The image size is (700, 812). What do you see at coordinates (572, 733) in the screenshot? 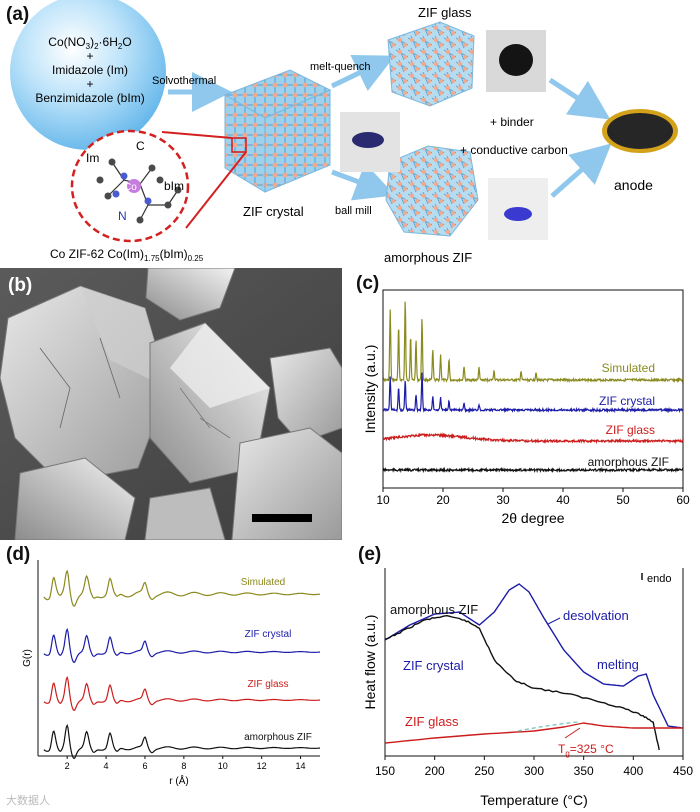
I see `dsc-tg-pointer` at bounding box center [572, 733].